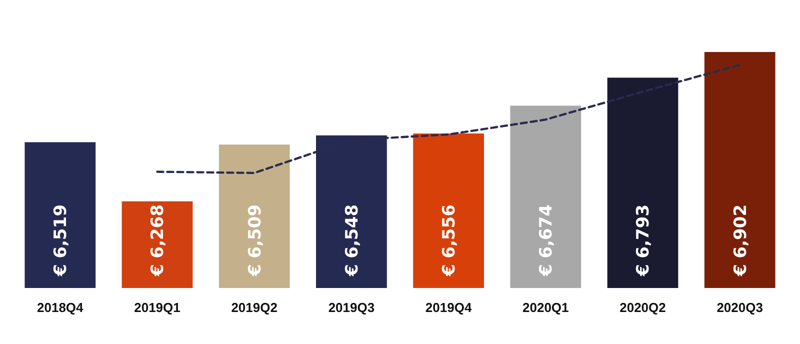  What do you see at coordinates (740, 240) in the screenshot?
I see `data-label: € 6,902` at bounding box center [740, 240].